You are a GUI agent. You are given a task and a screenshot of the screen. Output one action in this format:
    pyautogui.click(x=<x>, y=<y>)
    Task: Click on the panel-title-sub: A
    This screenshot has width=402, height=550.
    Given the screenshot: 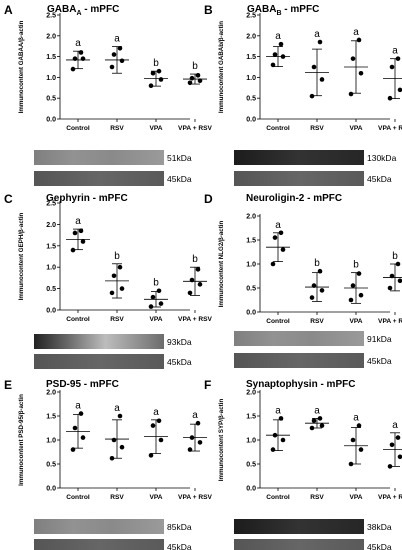 What is the action you would take?
    pyautogui.click(x=78, y=13)
    